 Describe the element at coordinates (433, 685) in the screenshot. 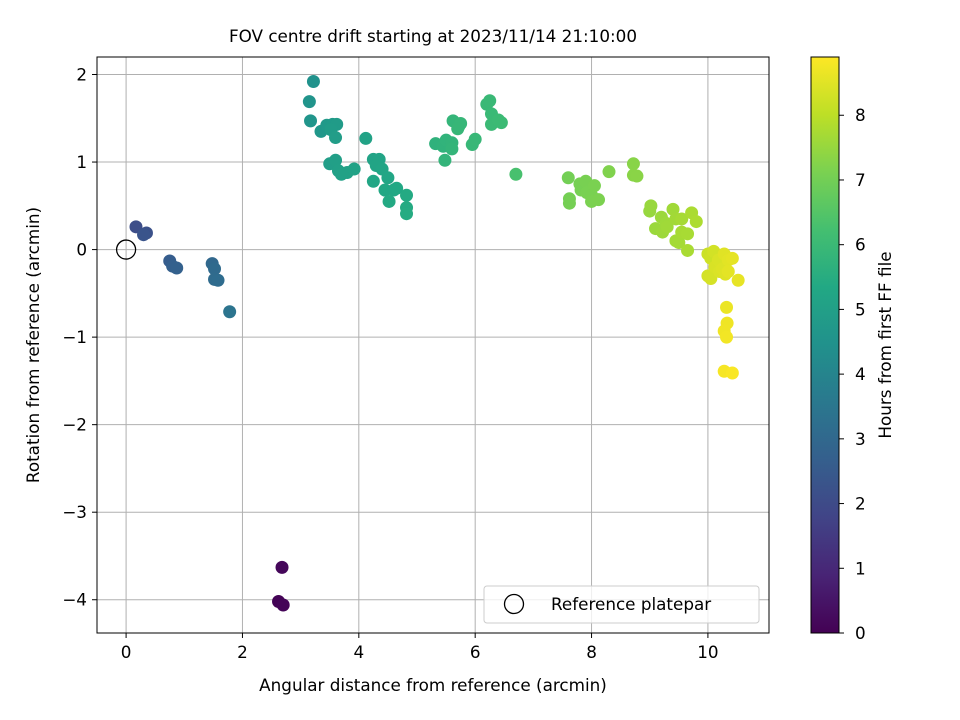

I see `x-axis-label: Angular distance from reference (arcmin)` at that location.